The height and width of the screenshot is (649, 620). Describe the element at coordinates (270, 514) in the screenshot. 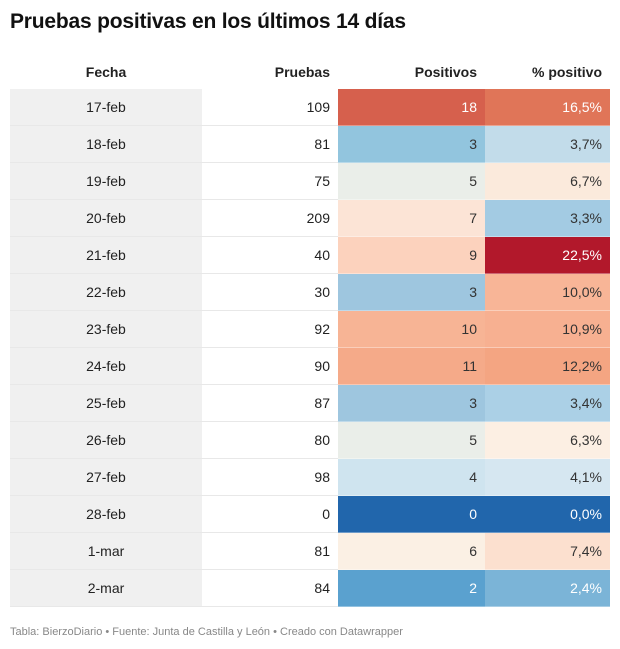

I see `cell-pruebas: 0` at that location.